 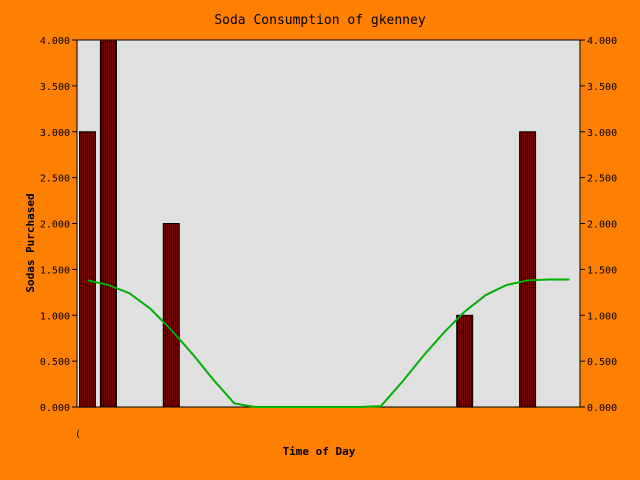 I want to click on y-tick-label-right-1: 0.500, so click(x=602, y=362).